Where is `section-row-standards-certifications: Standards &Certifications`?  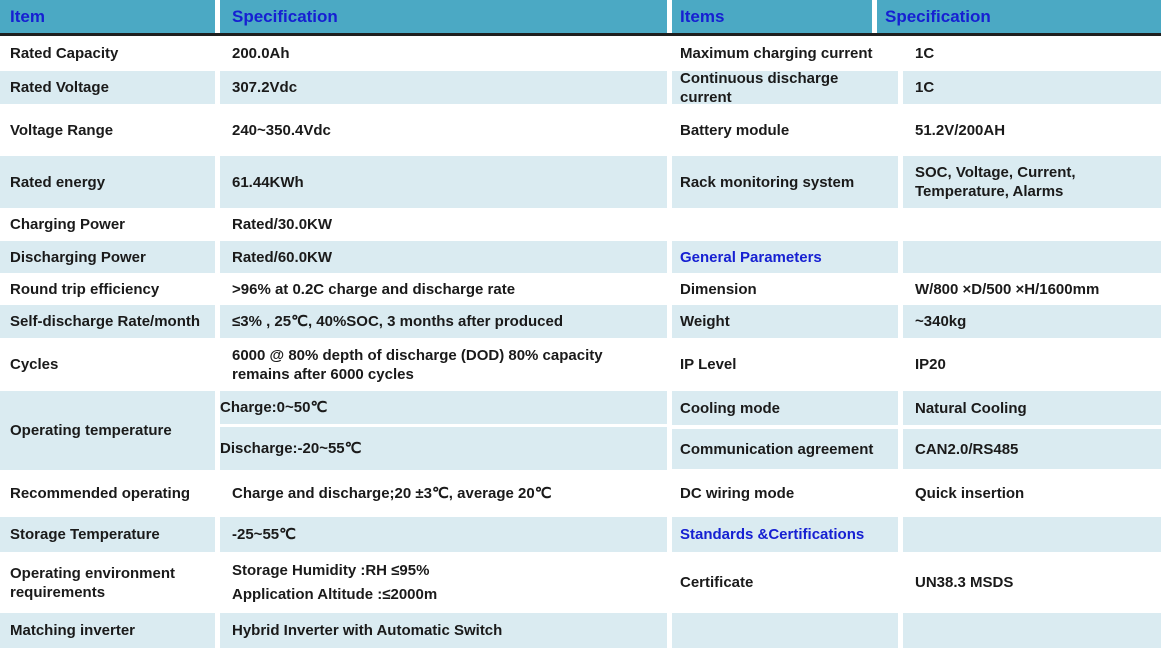 section-row-standards-certifications: Standards &Certifications is located at coordinates (916, 534).